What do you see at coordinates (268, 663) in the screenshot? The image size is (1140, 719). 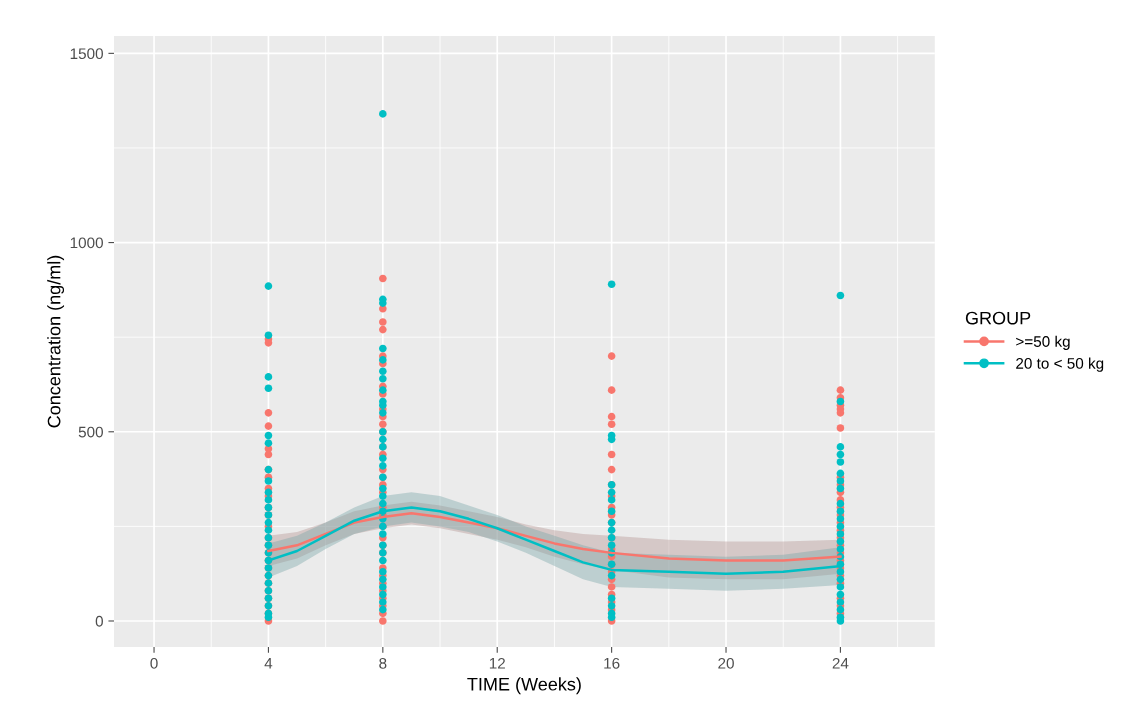 I see `x-tick-label: 4` at bounding box center [268, 663].